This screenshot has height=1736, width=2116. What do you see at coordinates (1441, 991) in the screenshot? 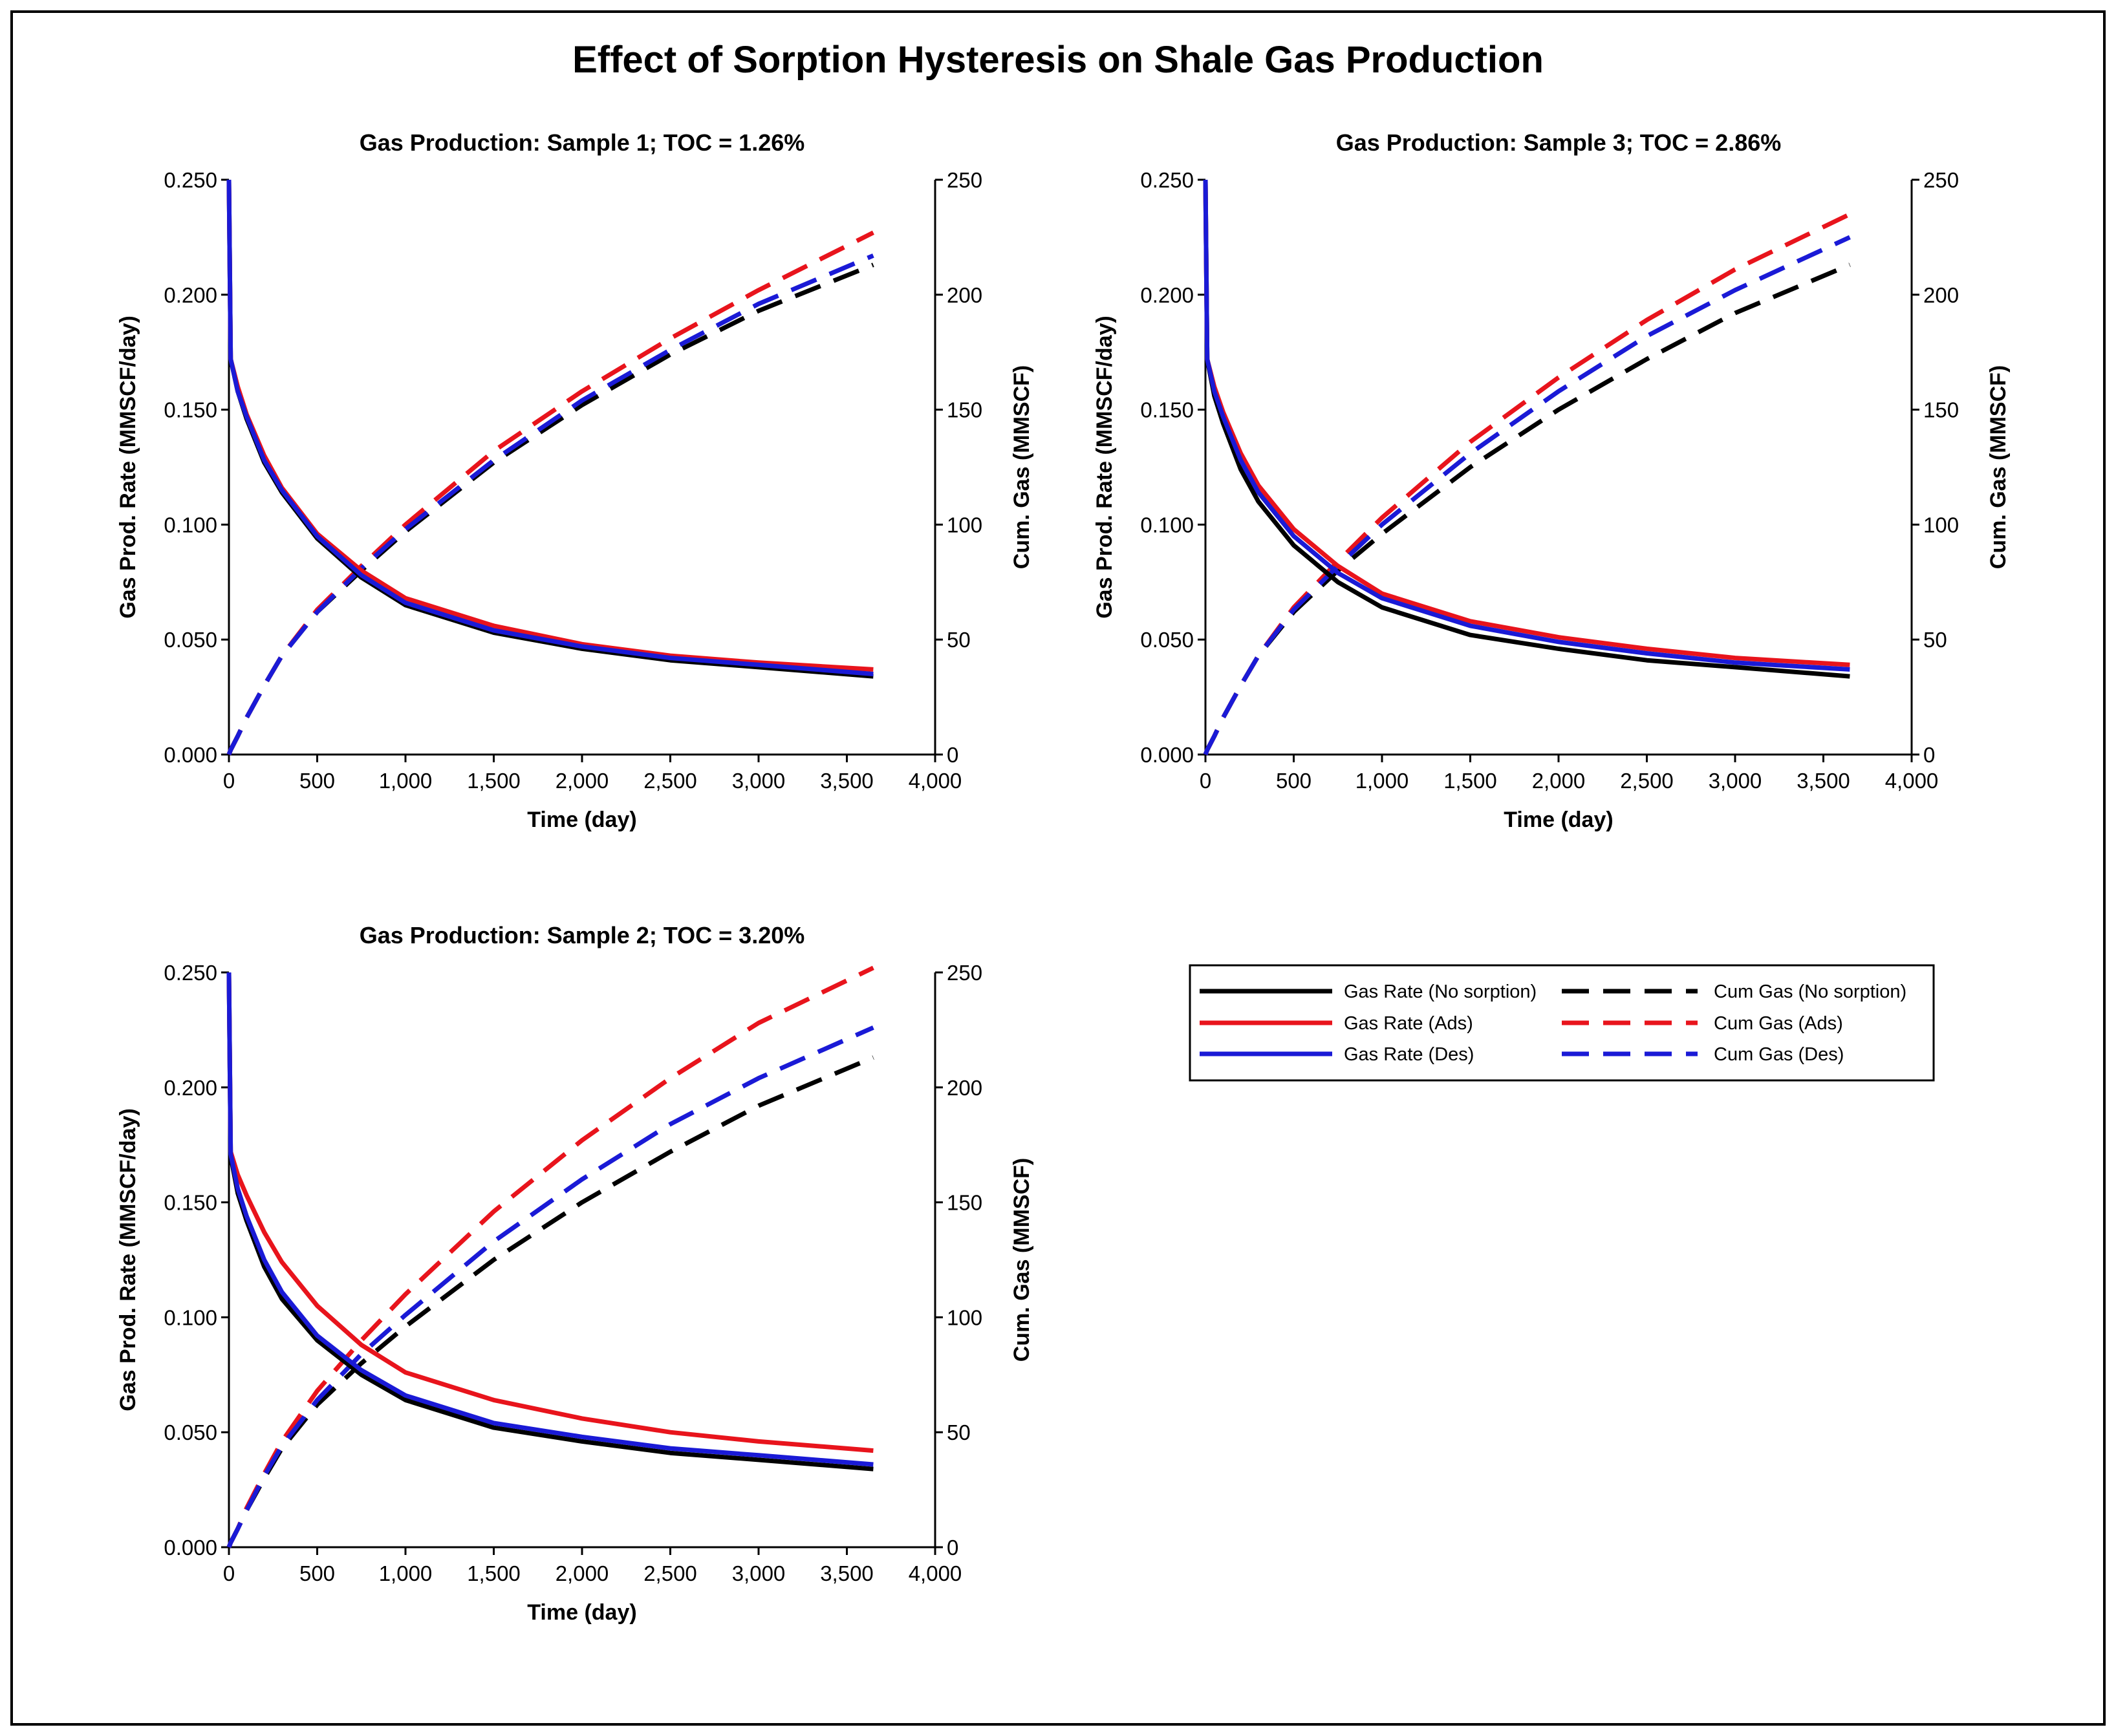
I see `legend-label-rate-no-sorption: Gas Rate (No sorption)` at bounding box center [1441, 991].